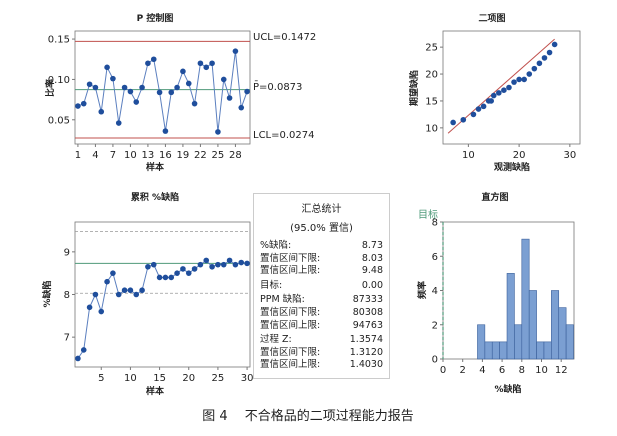 The height and width of the screenshot is (436, 617). What do you see at coordinates (101, 378) in the screenshot?
I see `cumulative-xtick-label: 5` at bounding box center [101, 378].